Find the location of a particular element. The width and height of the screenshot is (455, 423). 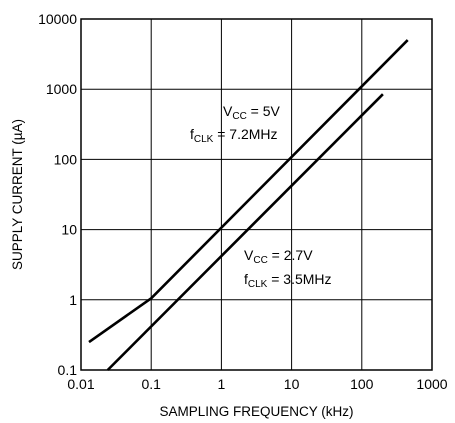

series-2-vcc-value: = 2.7V is located at coordinates (290, 255).